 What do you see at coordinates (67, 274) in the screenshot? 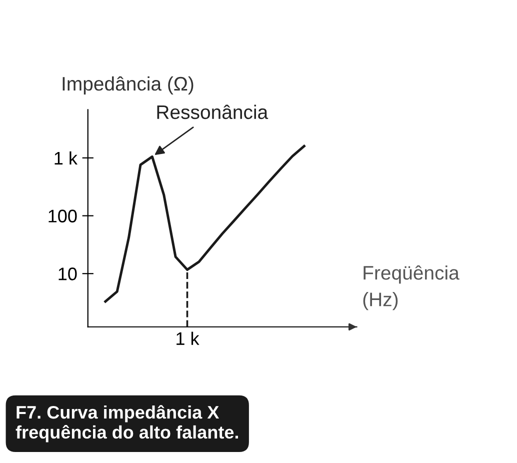
I see `y-tick-label: 10` at bounding box center [67, 274].